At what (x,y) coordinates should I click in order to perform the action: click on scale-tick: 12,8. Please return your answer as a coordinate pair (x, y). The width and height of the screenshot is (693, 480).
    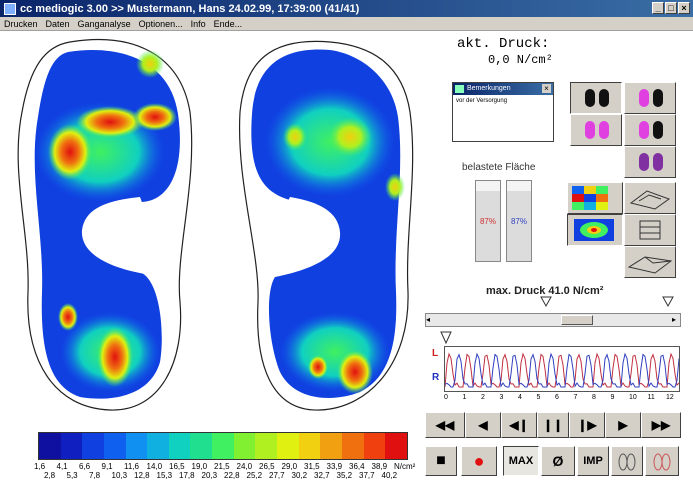
    Looking at the image, I should click on (142, 475).